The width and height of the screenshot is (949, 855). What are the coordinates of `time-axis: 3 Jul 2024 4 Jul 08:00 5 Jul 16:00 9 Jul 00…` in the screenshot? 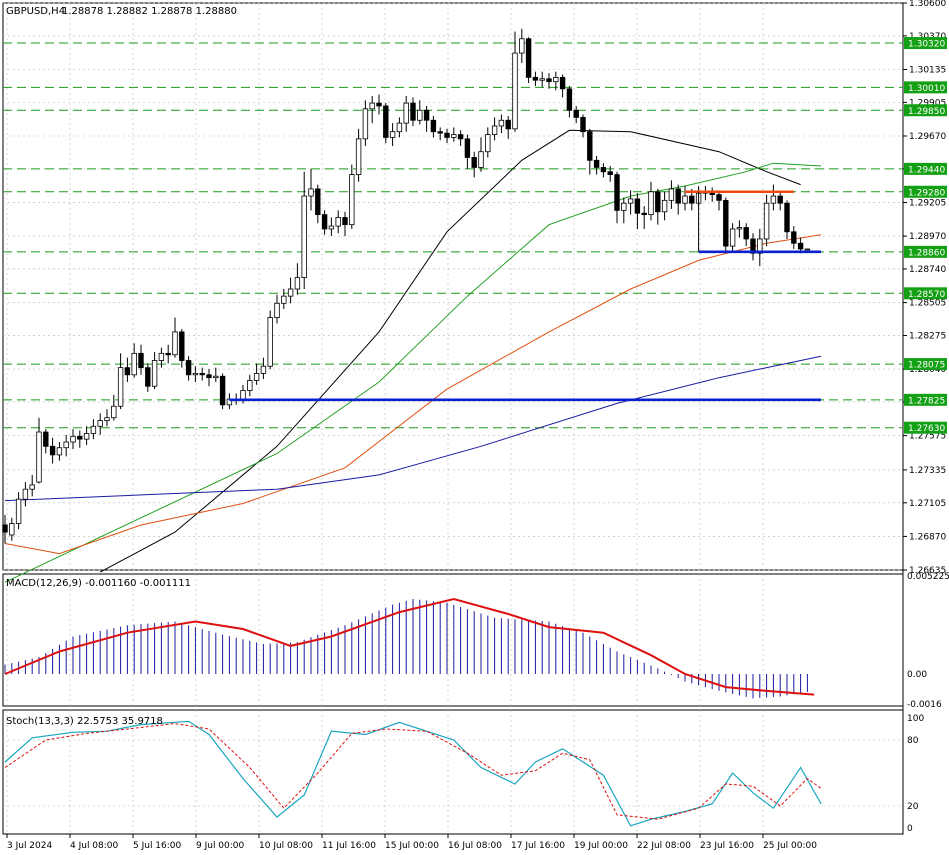 It's located at (411, 842).